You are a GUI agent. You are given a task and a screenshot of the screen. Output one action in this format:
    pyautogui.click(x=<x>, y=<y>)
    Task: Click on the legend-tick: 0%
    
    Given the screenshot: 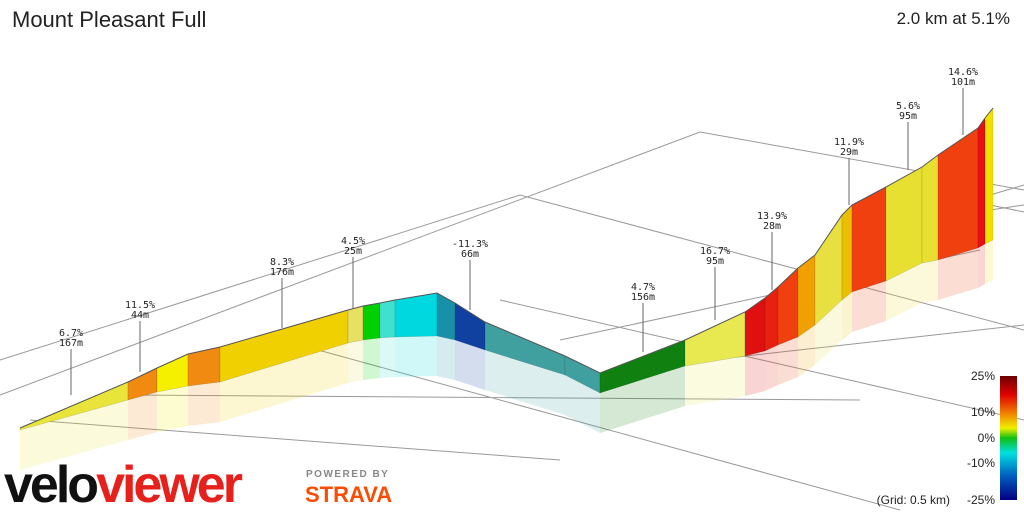 What is the action you would take?
    pyautogui.click(x=987, y=438)
    